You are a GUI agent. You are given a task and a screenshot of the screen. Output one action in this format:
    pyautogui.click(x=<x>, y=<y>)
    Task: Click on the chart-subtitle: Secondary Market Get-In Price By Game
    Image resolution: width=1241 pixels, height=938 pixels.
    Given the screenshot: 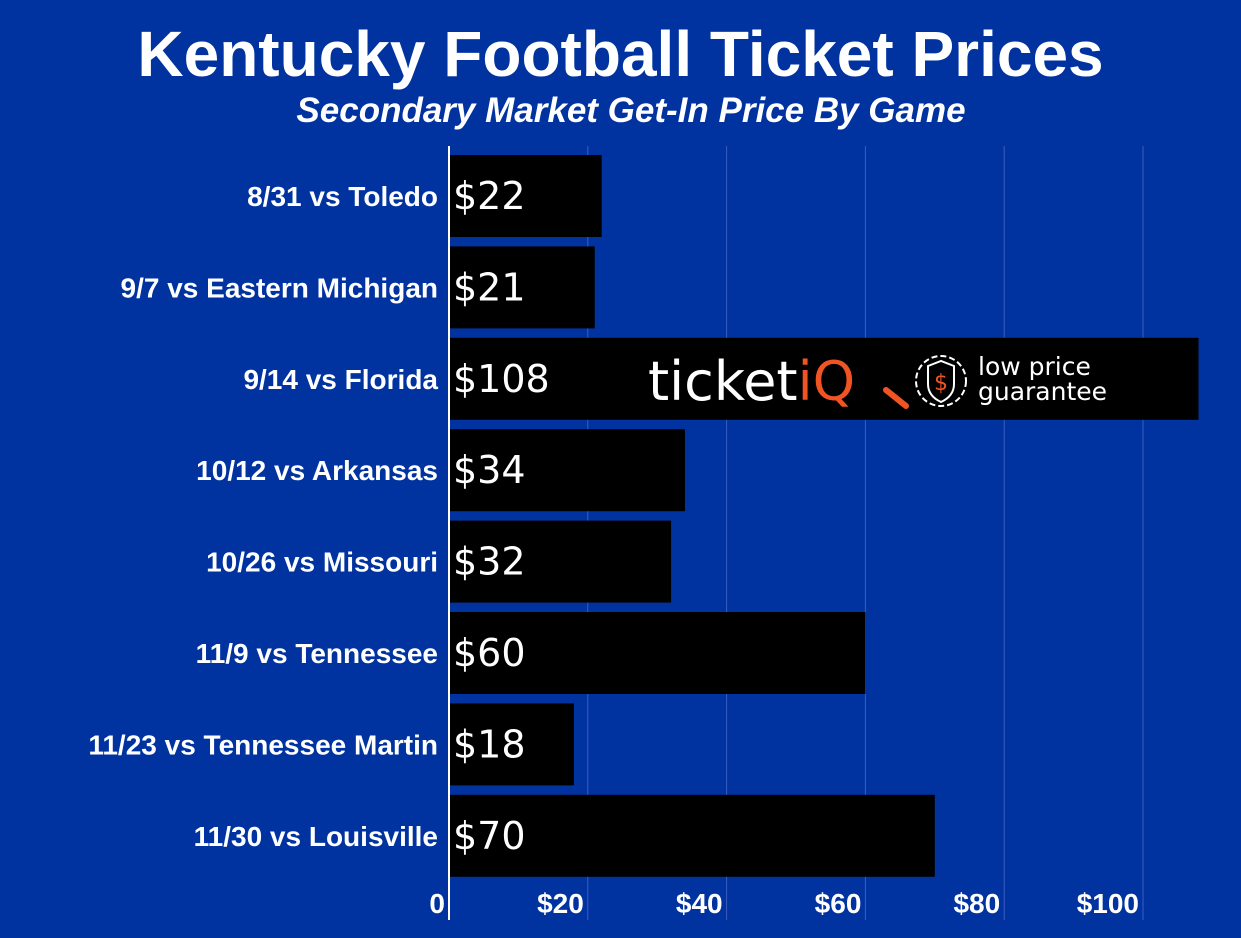 What is the action you would take?
    pyautogui.click(x=631, y=110)
    